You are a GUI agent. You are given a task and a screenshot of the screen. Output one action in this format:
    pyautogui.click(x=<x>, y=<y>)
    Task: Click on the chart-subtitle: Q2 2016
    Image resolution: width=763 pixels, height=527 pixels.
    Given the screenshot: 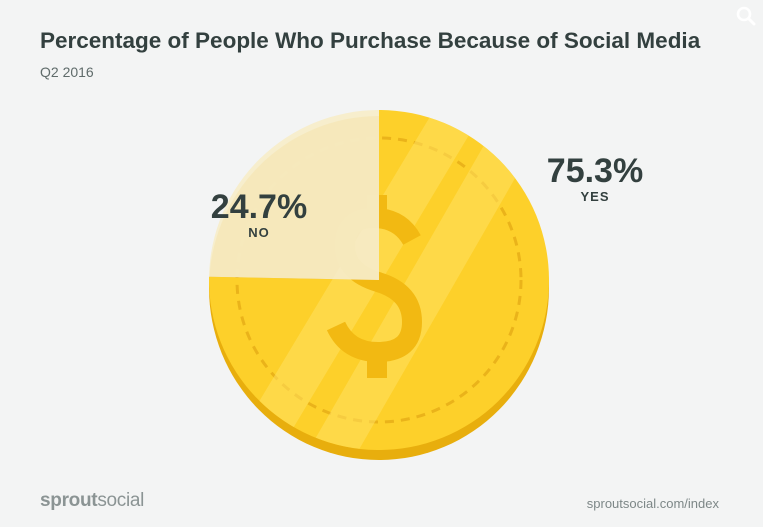 What is the action you would take?
    pyautogui.click(x=67, y=72)
    